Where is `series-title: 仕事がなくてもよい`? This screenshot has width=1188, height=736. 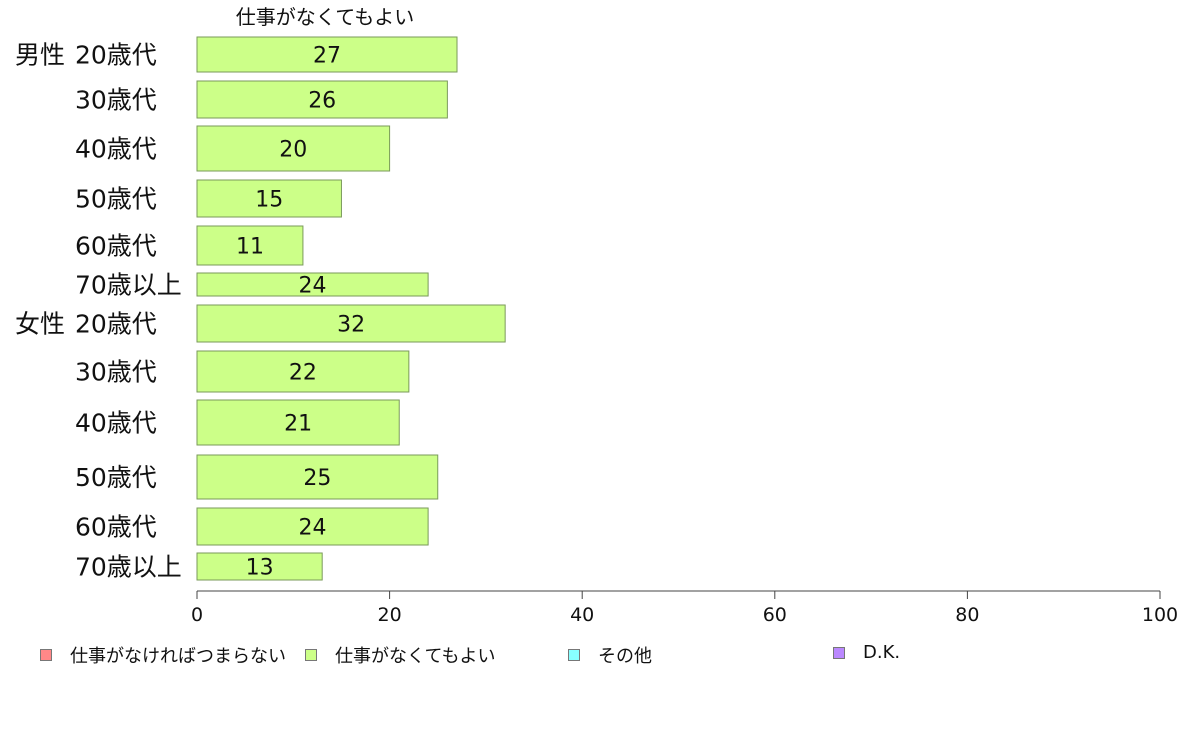
series-title: 仕事がなくてもよい is located at coordinates (325, 17).